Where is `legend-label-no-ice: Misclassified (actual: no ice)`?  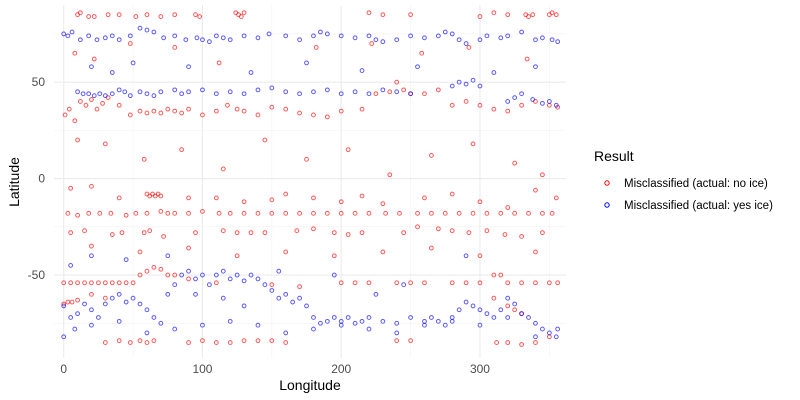
legend-label-no-ice: Misclassified (actual: no ice) is located at coordinates (696, 184).